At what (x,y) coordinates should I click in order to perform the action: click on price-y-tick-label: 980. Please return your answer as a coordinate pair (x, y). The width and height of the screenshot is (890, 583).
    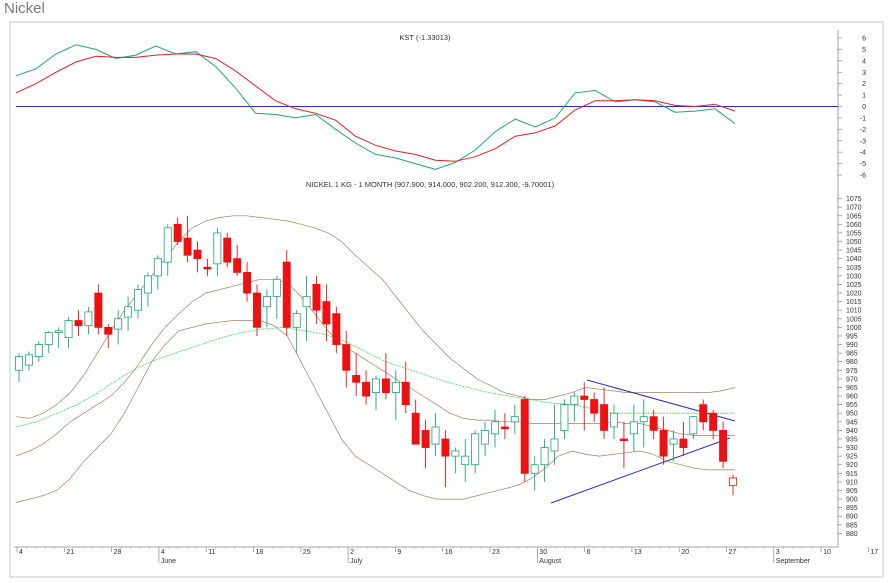
    Looking at the image, I should click on (852, 362).